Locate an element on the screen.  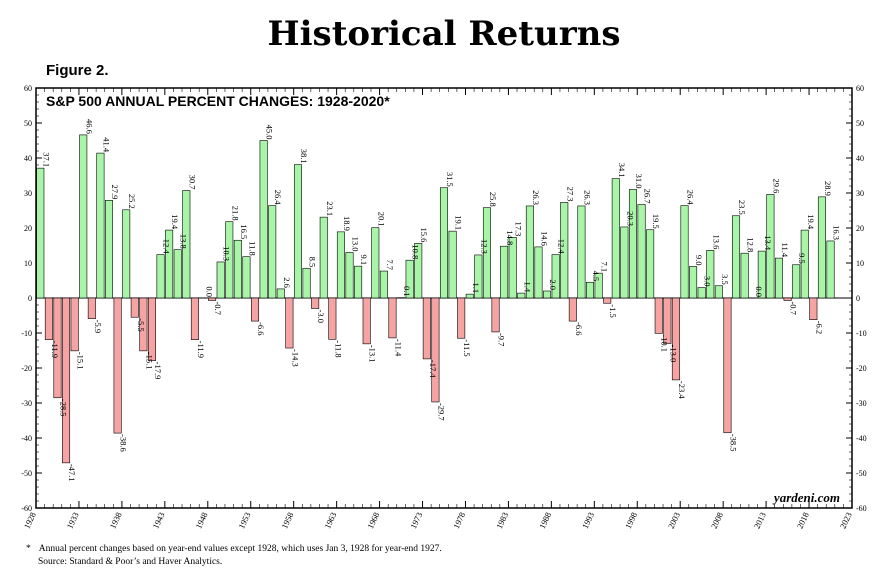
data-label-1964: 13.0 is located at coordinates (356, 244).